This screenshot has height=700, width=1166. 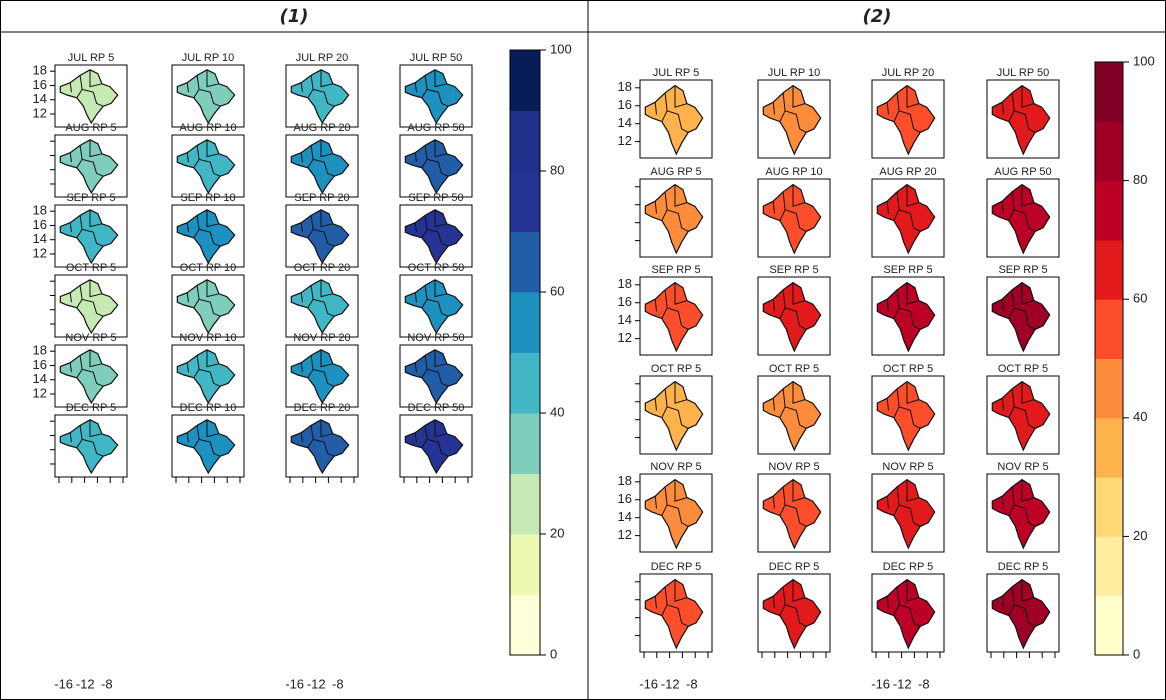 I want to click on map-title: JUL RP 10, so click(x=208, y=58).